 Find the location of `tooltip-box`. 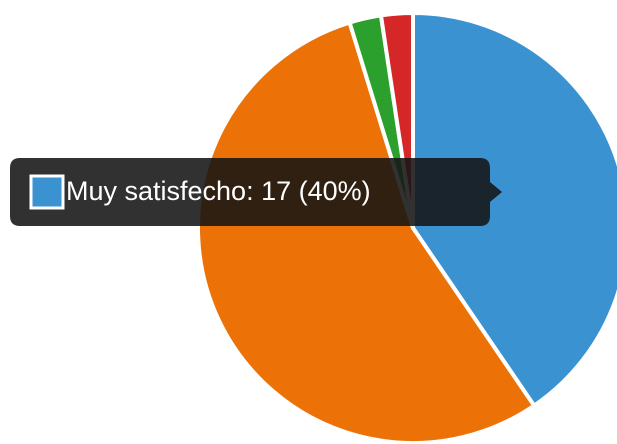

tooltip-box is located at coordinates (256, 192).